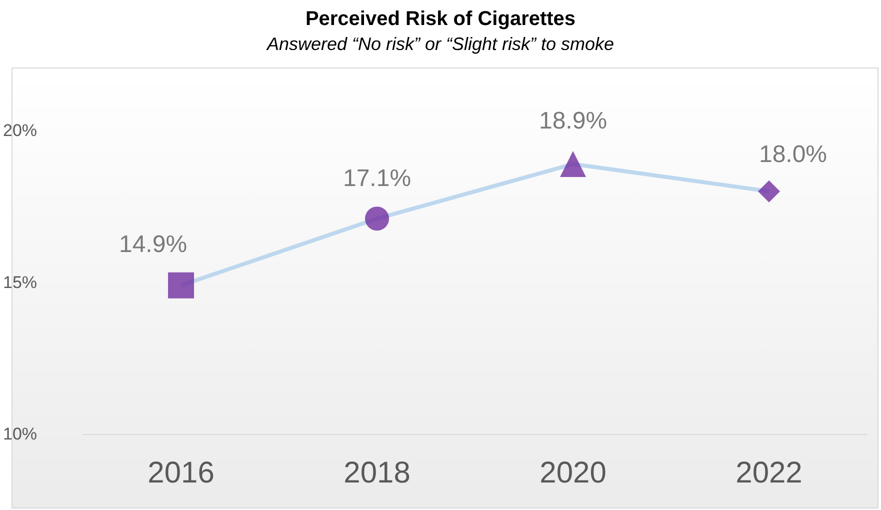 The height and width of the screenshot is (510, 881). What do you see at coordinates (20, 434) in the screenshot?
I see `y-tick-label: 10%` at bounding box center [20, 434].